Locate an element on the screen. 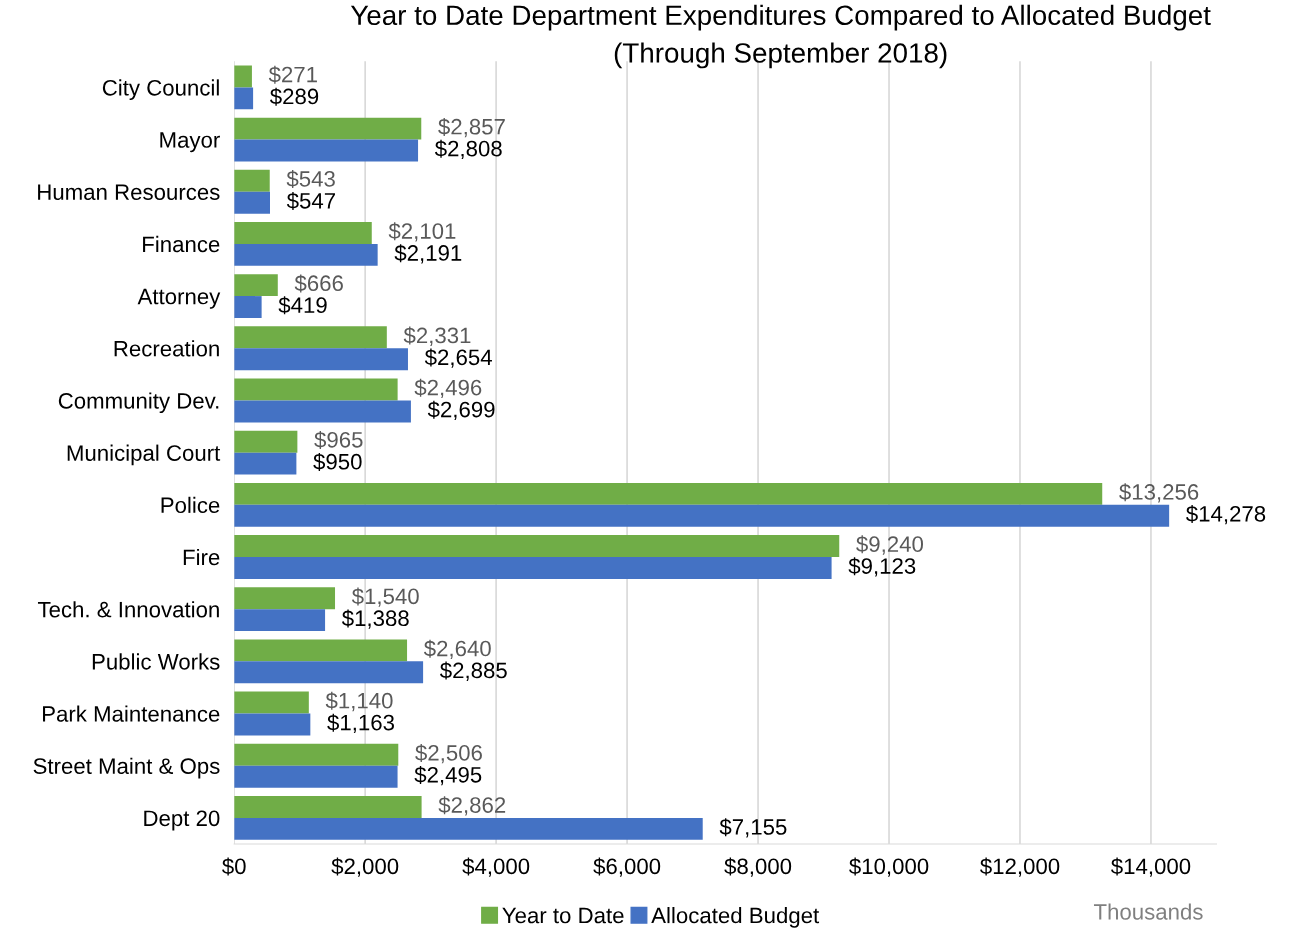  data-label: $13,256 is located at coordinates (1159, 493).